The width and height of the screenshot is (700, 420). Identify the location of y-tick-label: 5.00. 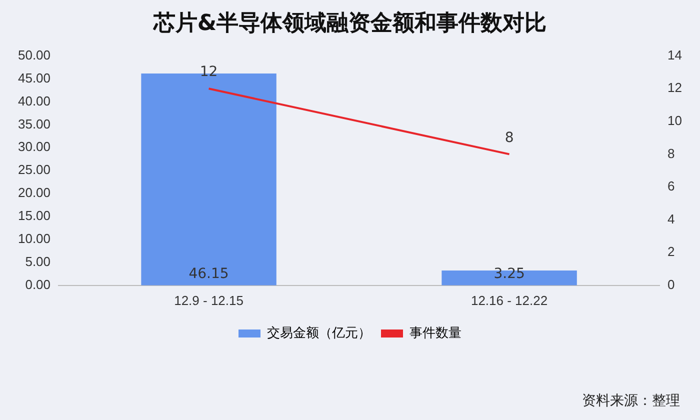
(38, 262).